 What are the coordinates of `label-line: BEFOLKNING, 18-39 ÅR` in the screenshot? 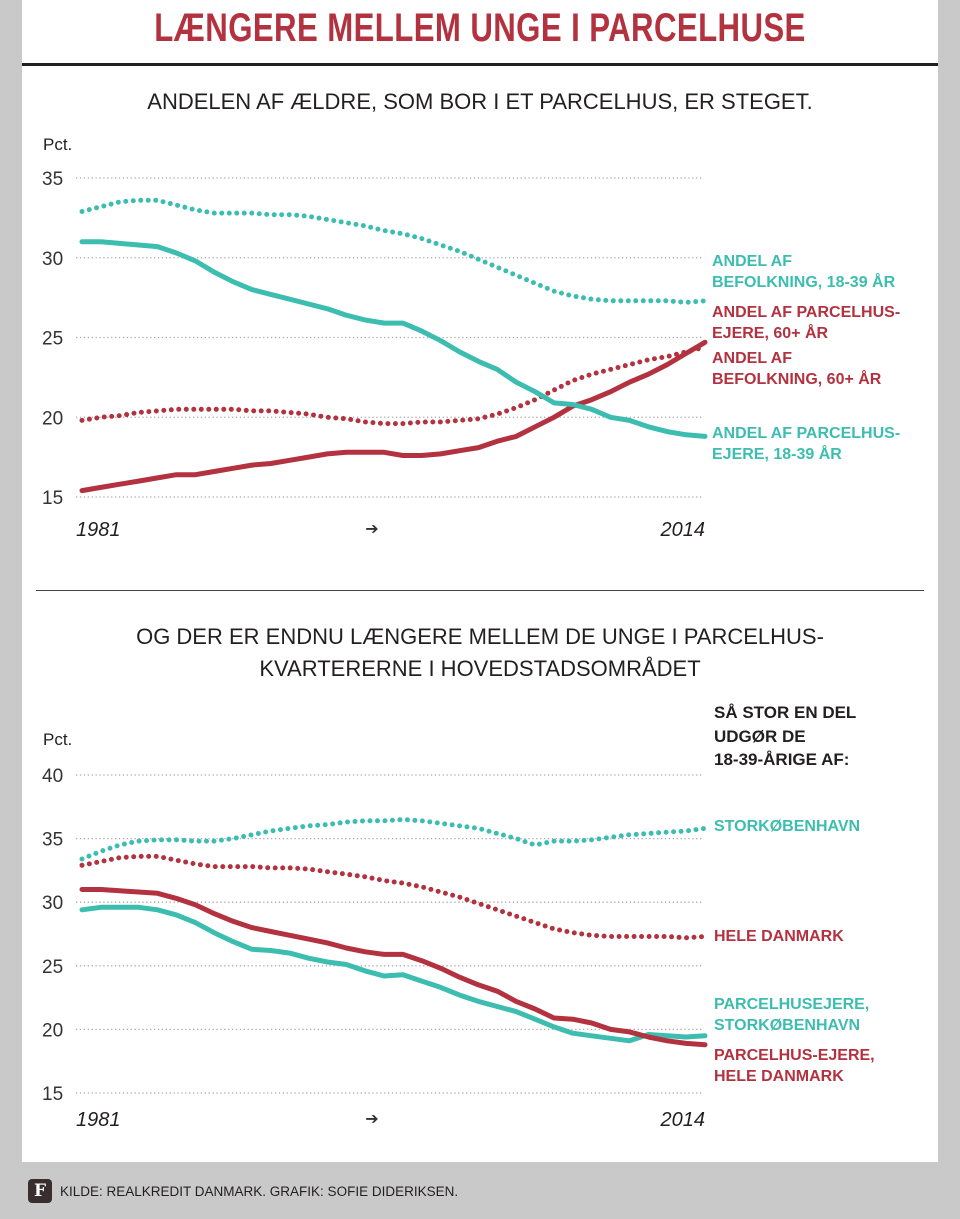 It's located at (804, 282).